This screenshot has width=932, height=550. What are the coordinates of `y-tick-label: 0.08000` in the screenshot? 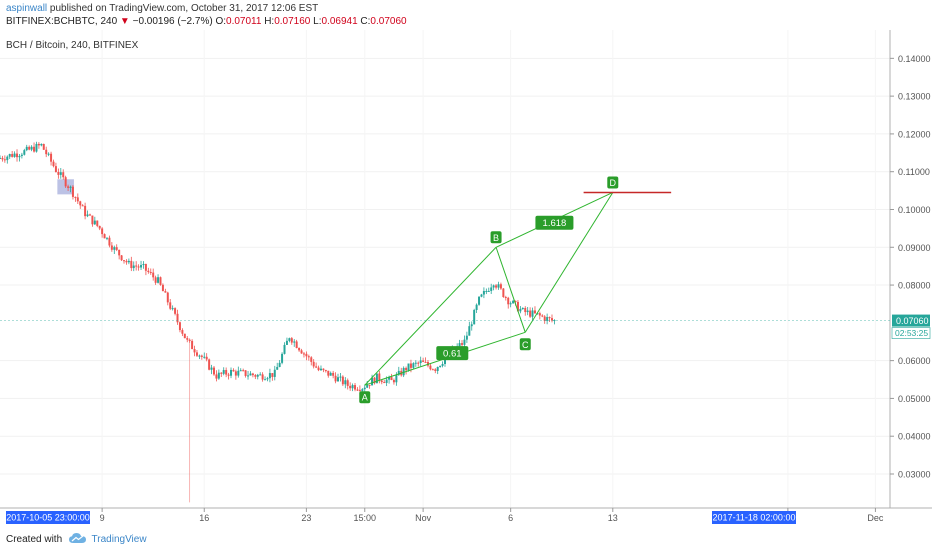 It's located at (914, 286).